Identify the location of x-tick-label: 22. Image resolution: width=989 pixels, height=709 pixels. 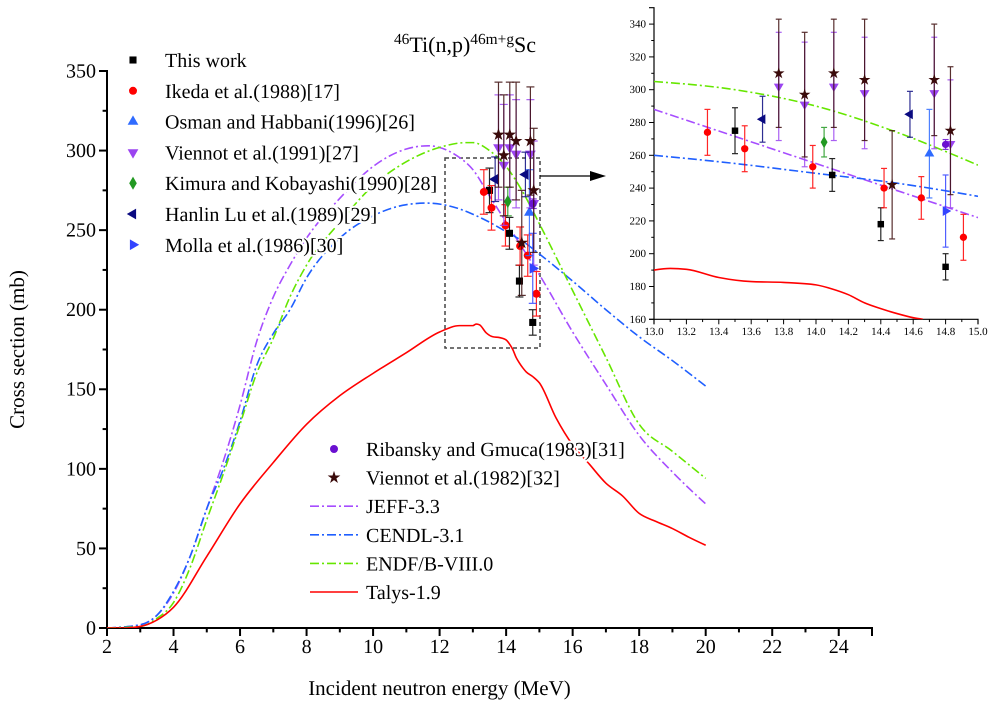
(772, 647).